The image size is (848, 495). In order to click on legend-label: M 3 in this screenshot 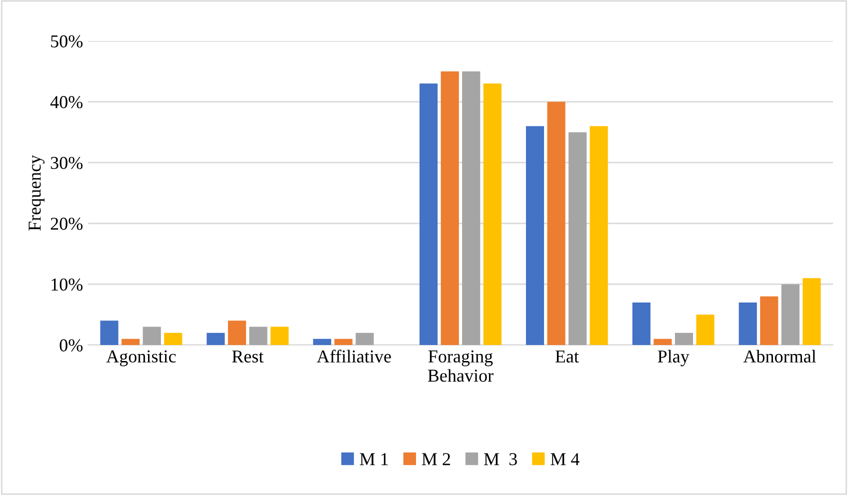, I will do `click(500, 459)`.